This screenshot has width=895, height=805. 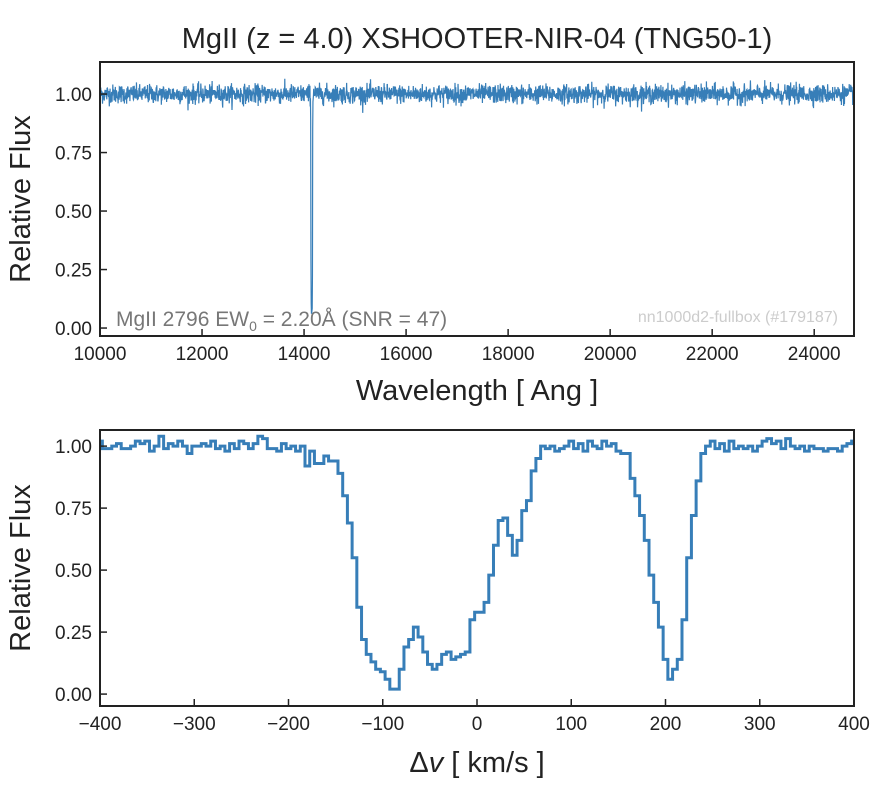 What do you see at coordinates (304, 354) in the screenshot?
I see `x-tick-label: 14000` at bounding box center [304, 354].